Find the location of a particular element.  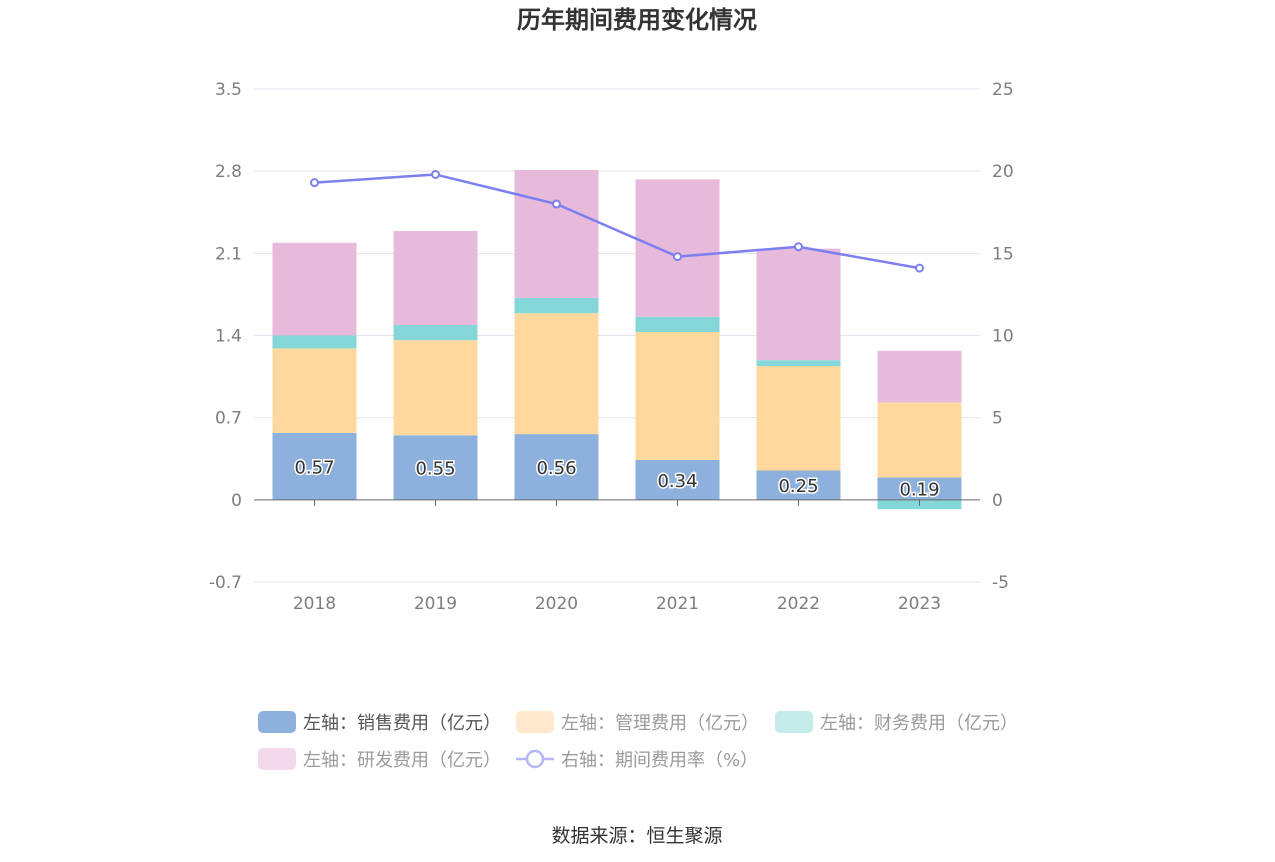

left-tick-label: 2.1 is located at coordinates (228, 254).